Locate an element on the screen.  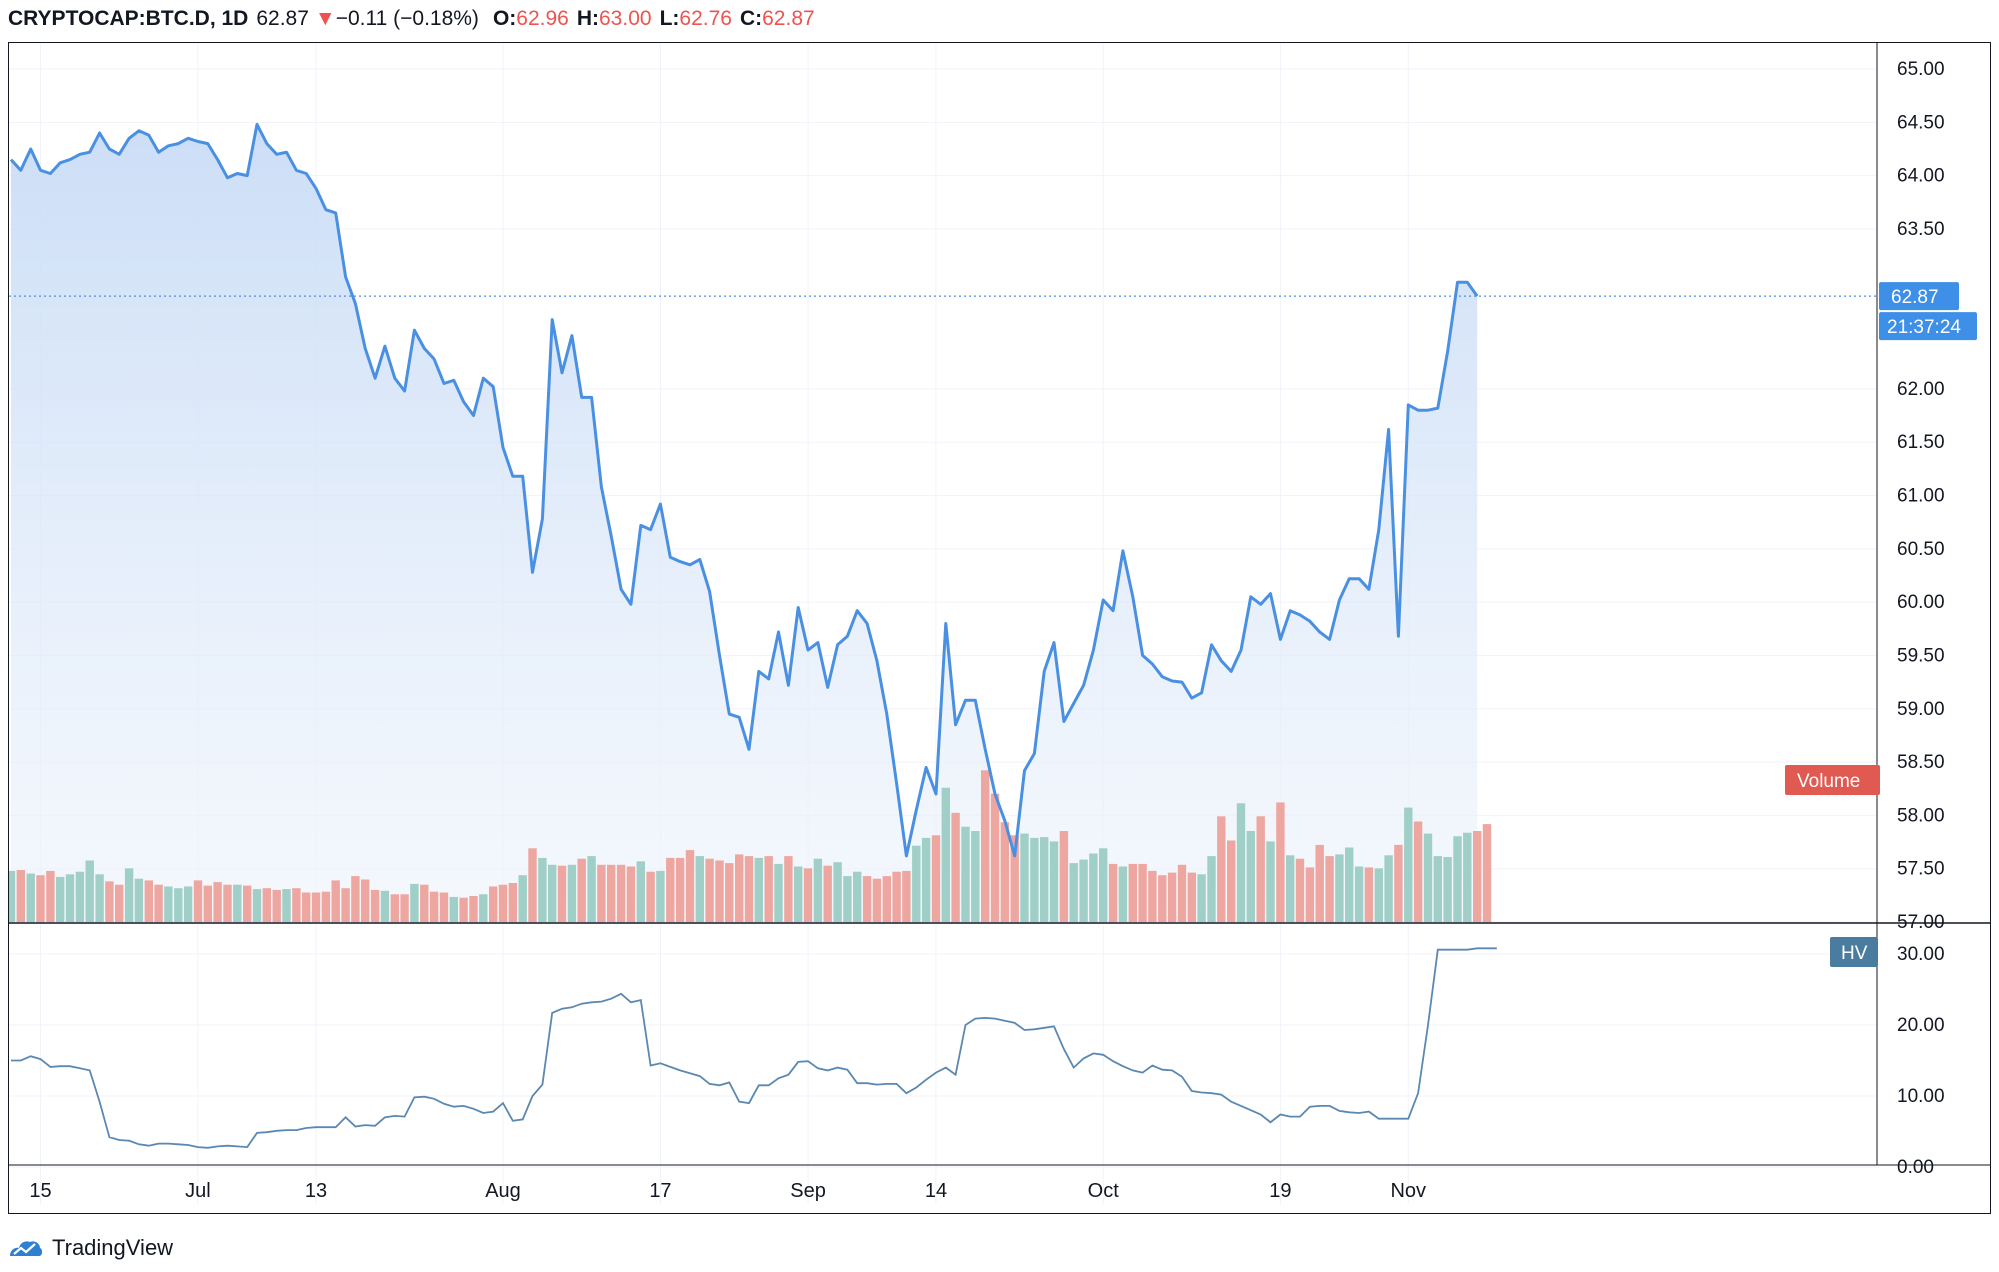
price-tick-label: 62.00 is located at coordinates (1921, 389).